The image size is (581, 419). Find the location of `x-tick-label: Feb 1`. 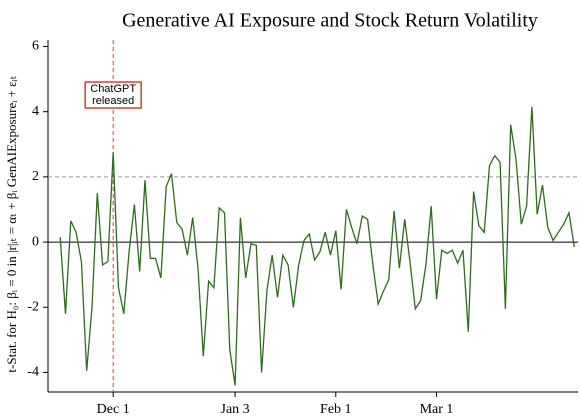

x-tick-label: Feb 1 is located at coordinates (336, 409).